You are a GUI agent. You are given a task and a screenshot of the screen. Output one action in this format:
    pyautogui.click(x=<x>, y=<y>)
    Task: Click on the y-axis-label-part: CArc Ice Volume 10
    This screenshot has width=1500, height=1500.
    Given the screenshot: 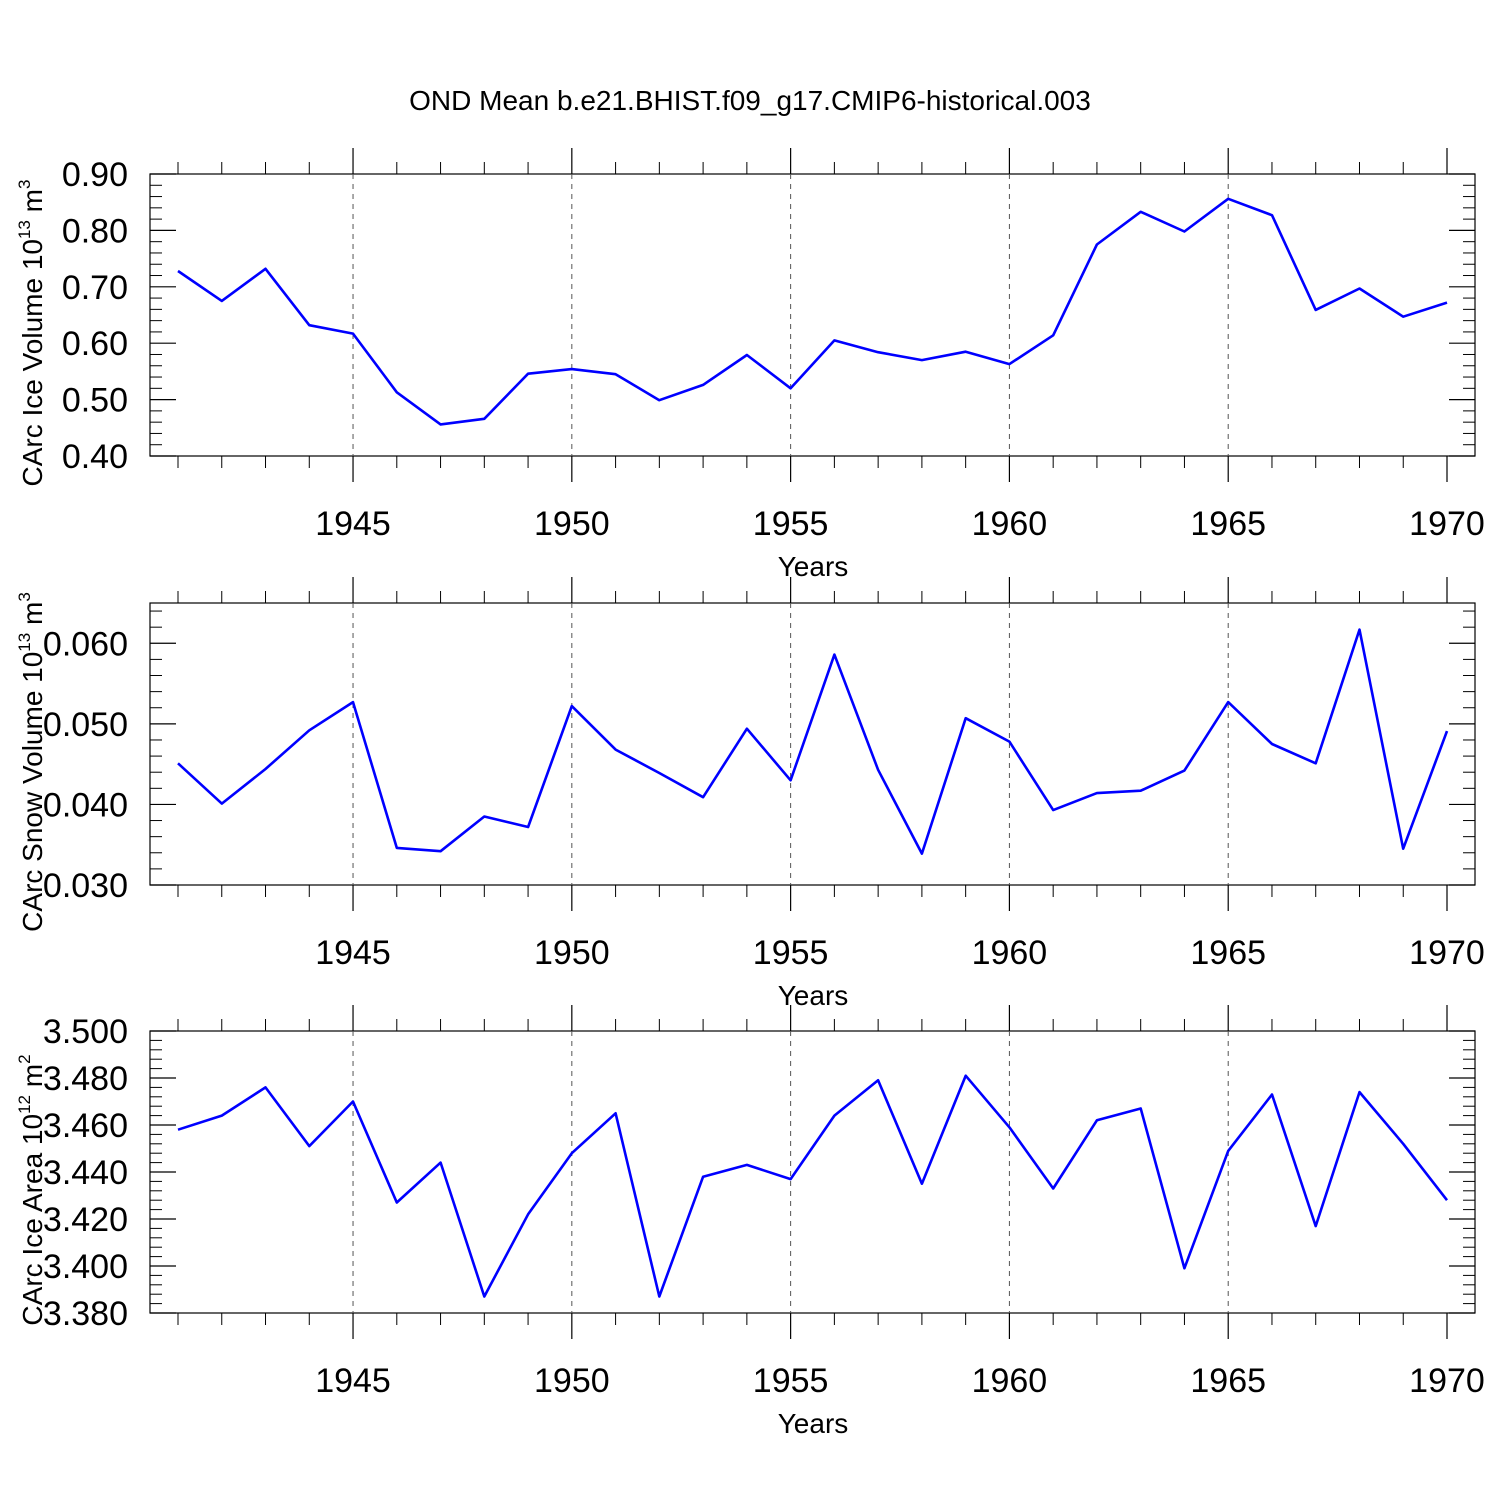 What is the action you would take?
    pyautogui.click(x=32, y=362)
    